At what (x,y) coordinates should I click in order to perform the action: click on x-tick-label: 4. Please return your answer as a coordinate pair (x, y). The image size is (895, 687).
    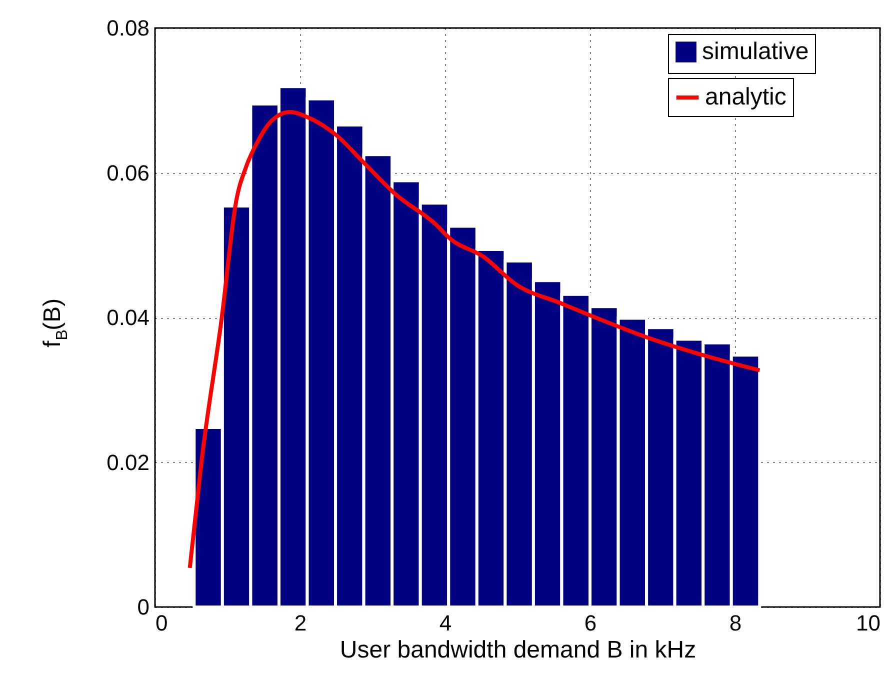
    Looking at the image, I should click on (445, 623).